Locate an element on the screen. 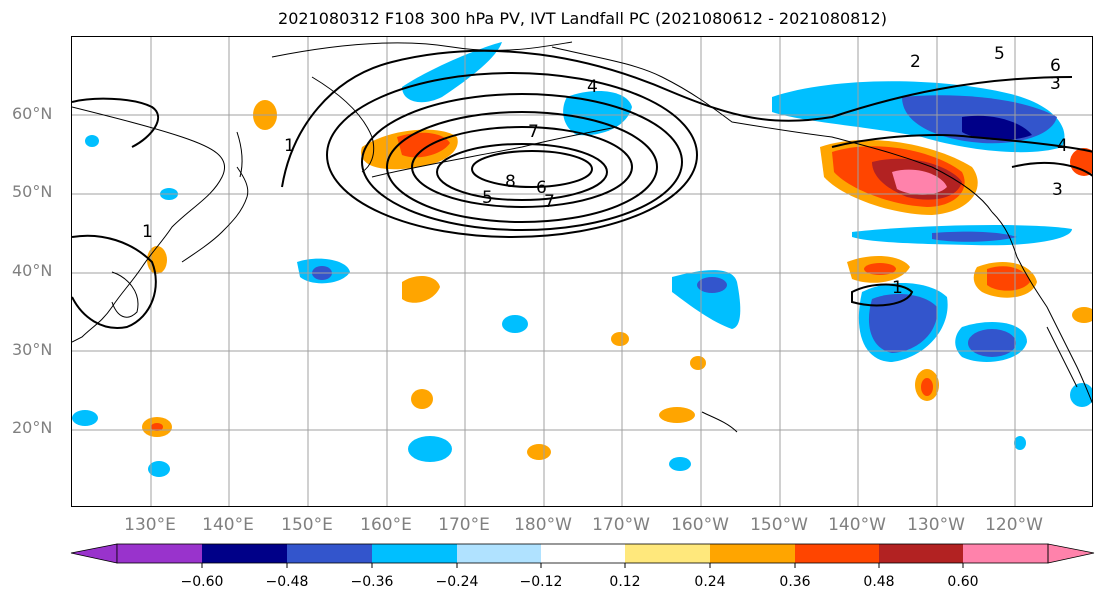 This screenshot has height=601, width=1105. contour-gulf-ridge is located at coordinates (961, 143).